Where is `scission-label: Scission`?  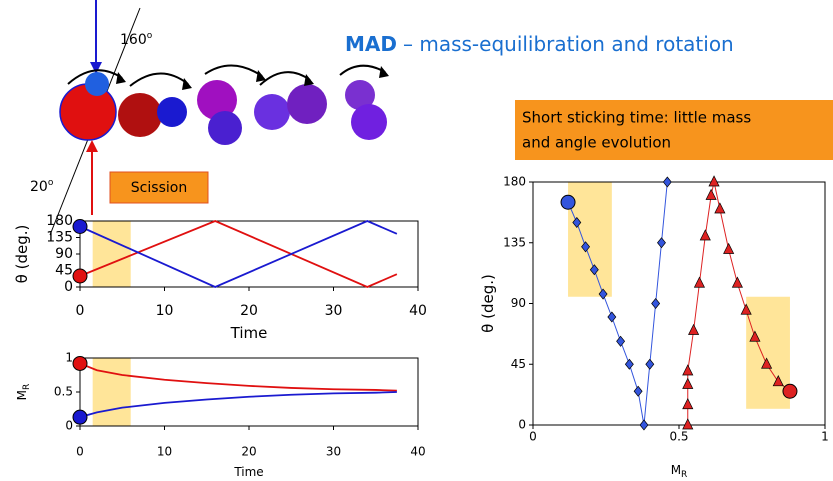 scission-label: Scission is located at coordinates (159, 188).